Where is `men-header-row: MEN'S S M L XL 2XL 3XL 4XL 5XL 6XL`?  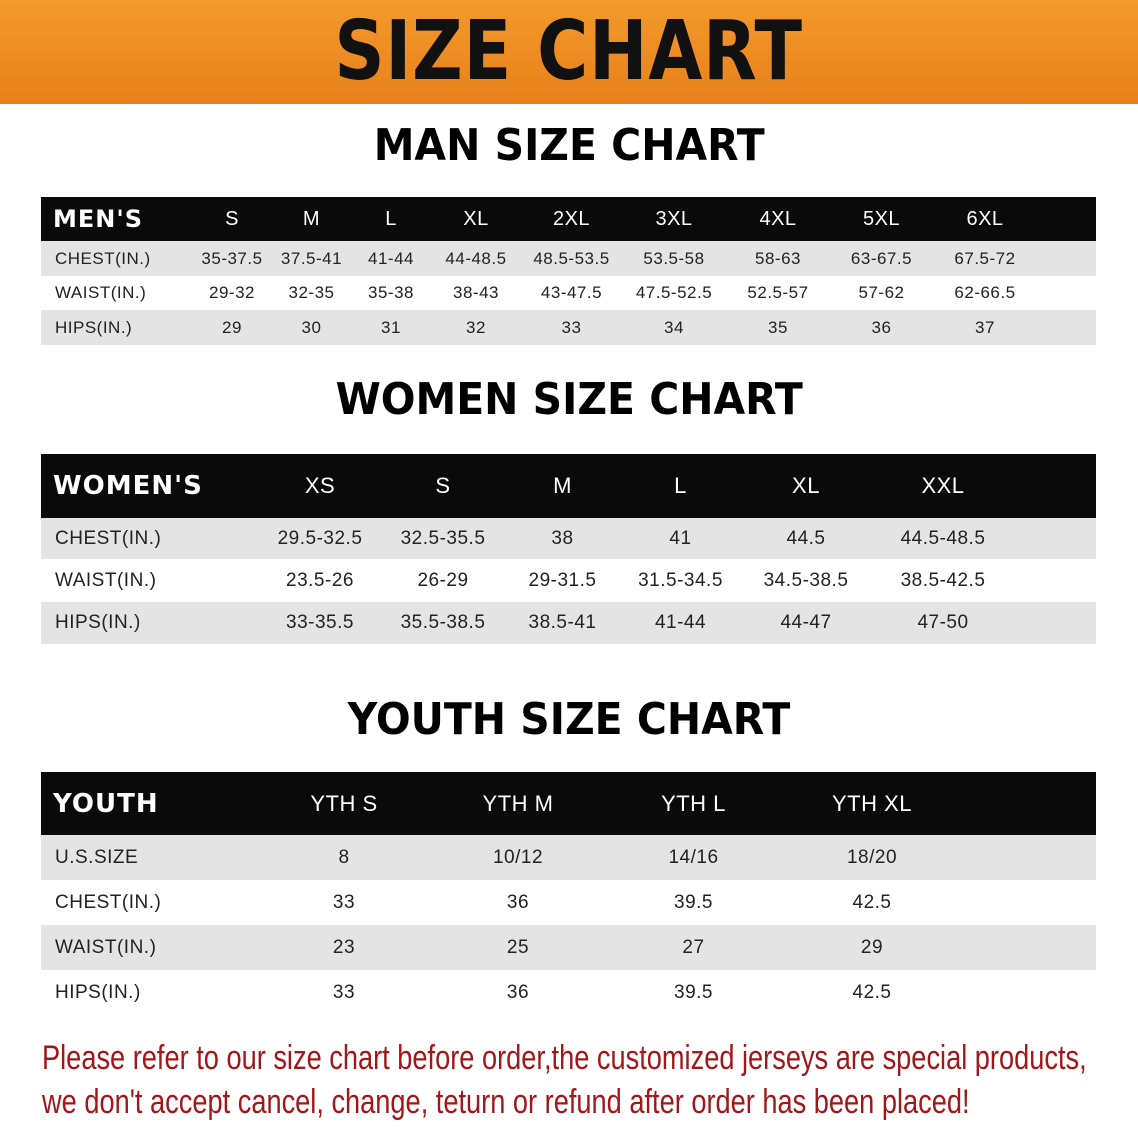 men-header-row: MEN'S S M L XL 2XL 3XL 4XL 5XL 6XL is located at coordinates (568, 219).